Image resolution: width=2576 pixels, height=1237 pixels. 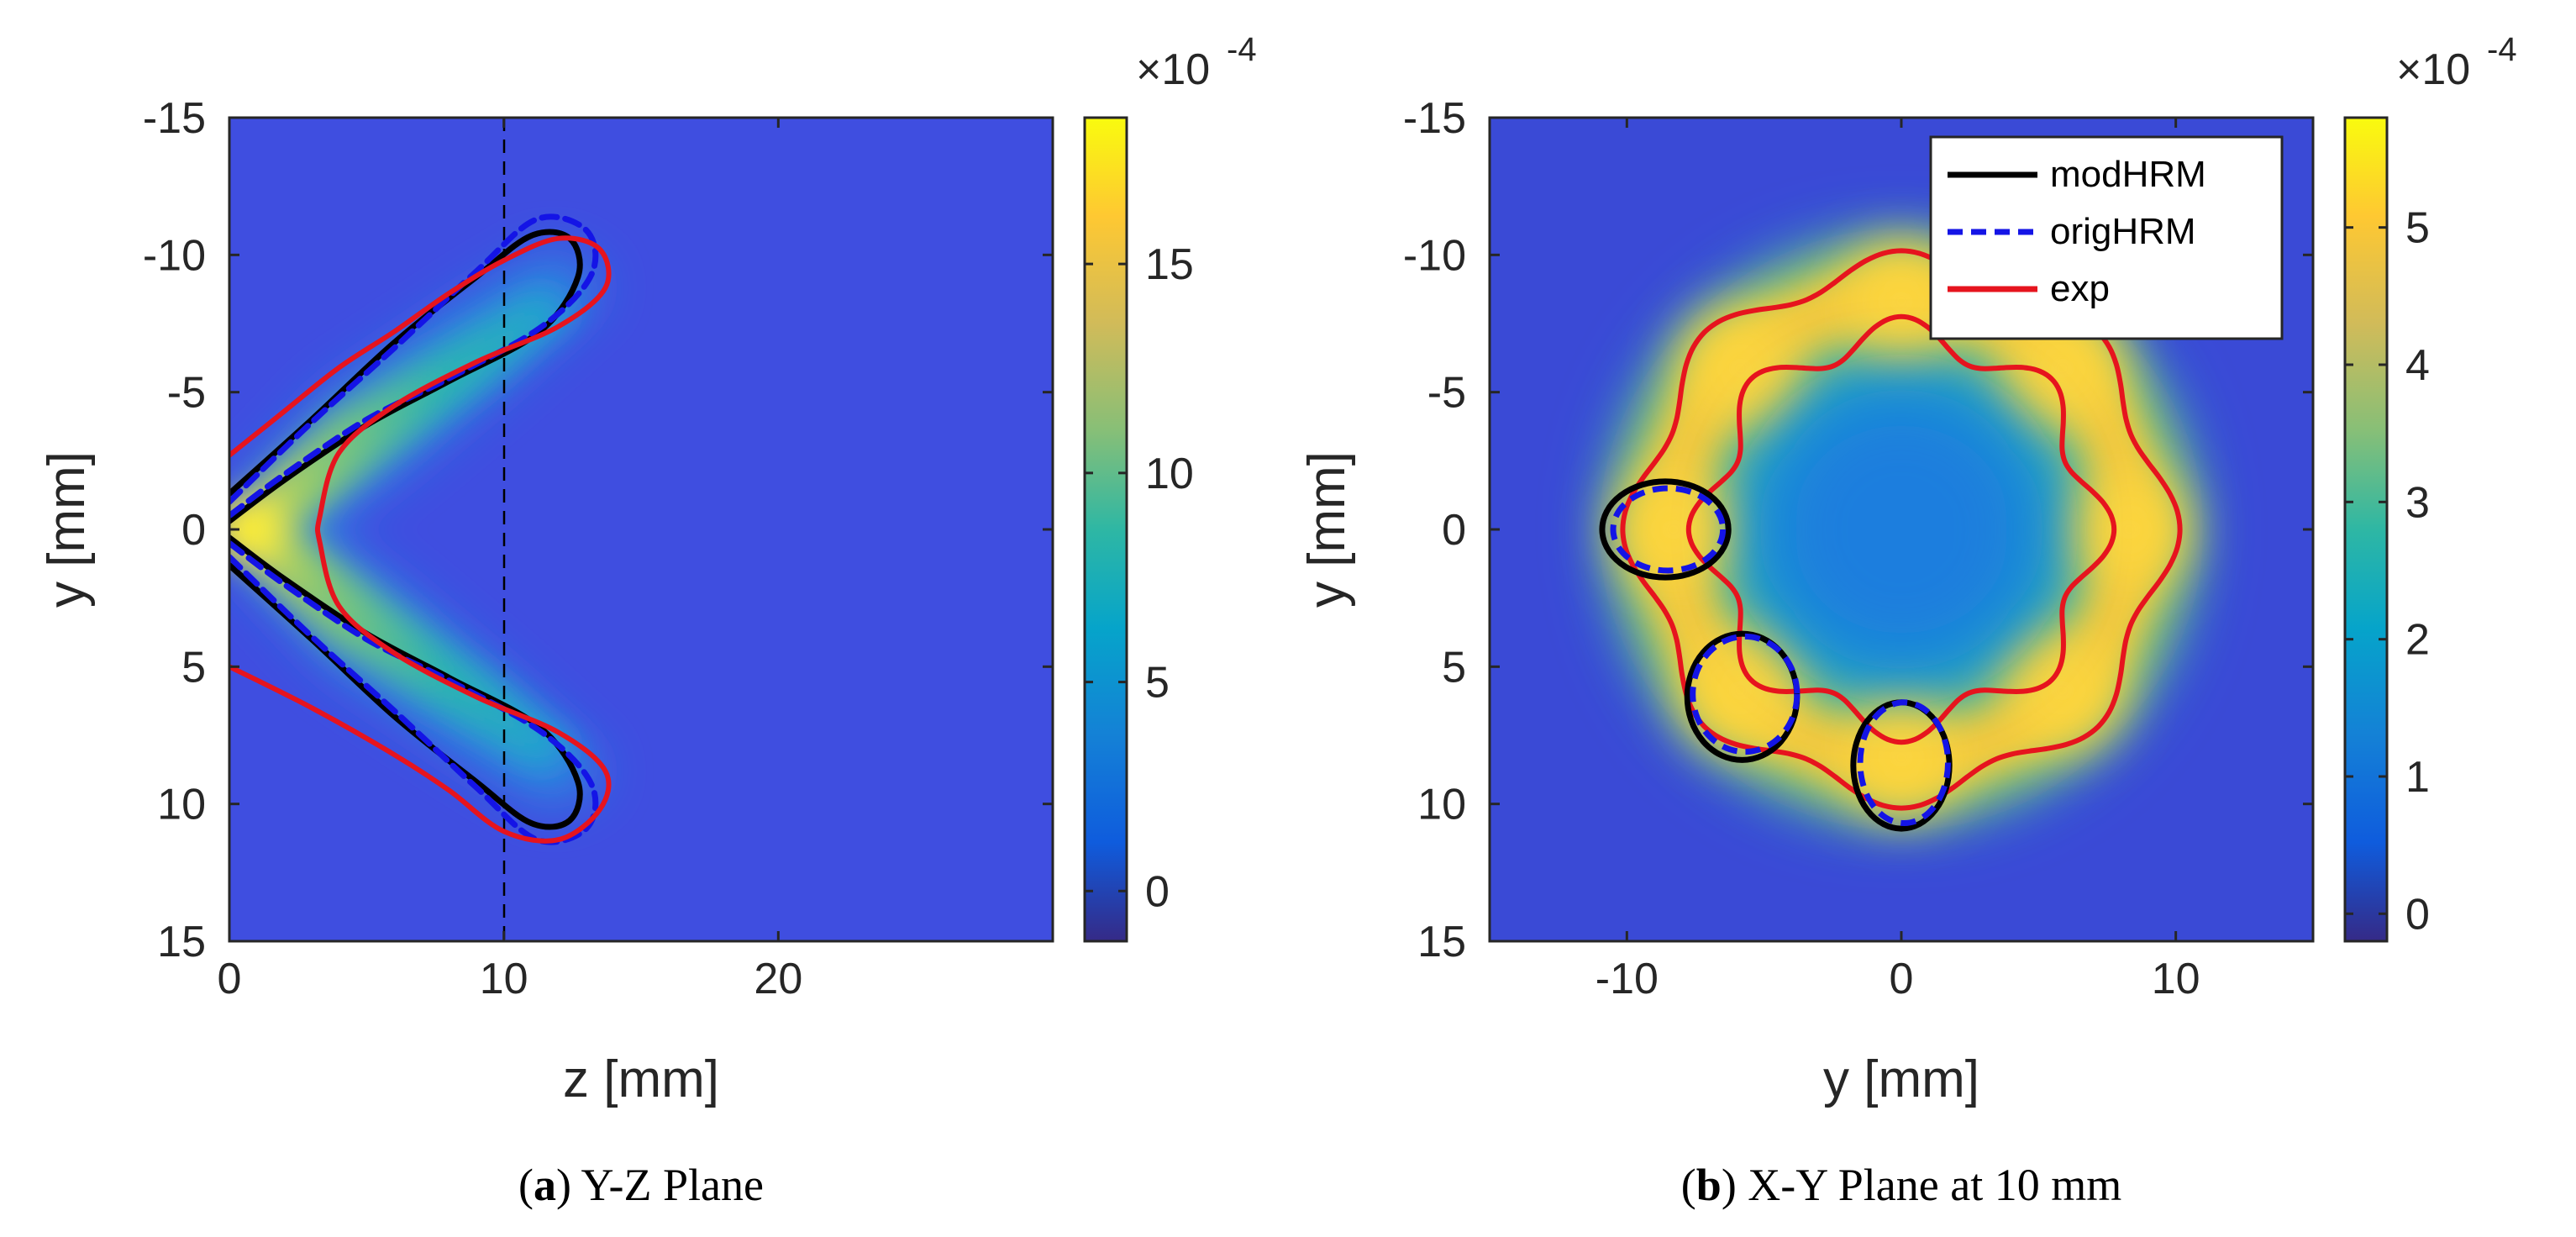 I want to click on panel-b-y-tick-label: -10, so click(x=1434, y=255).